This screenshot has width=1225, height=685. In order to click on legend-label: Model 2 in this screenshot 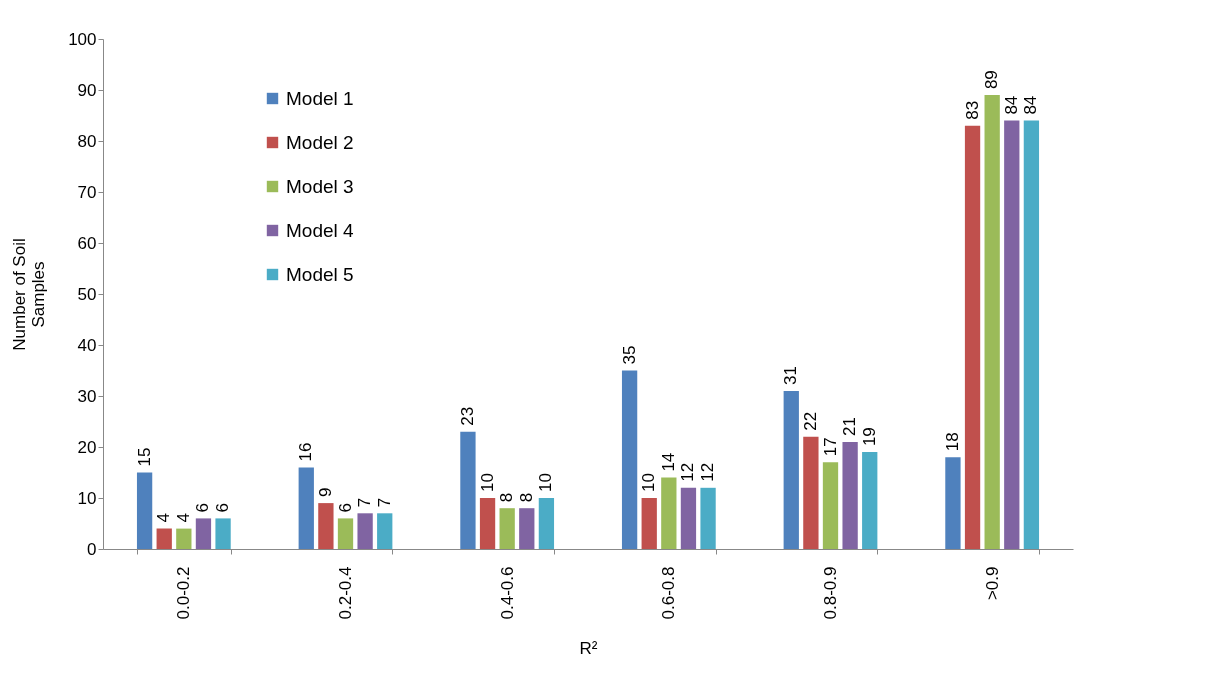, I will do `click(320, 142)`.